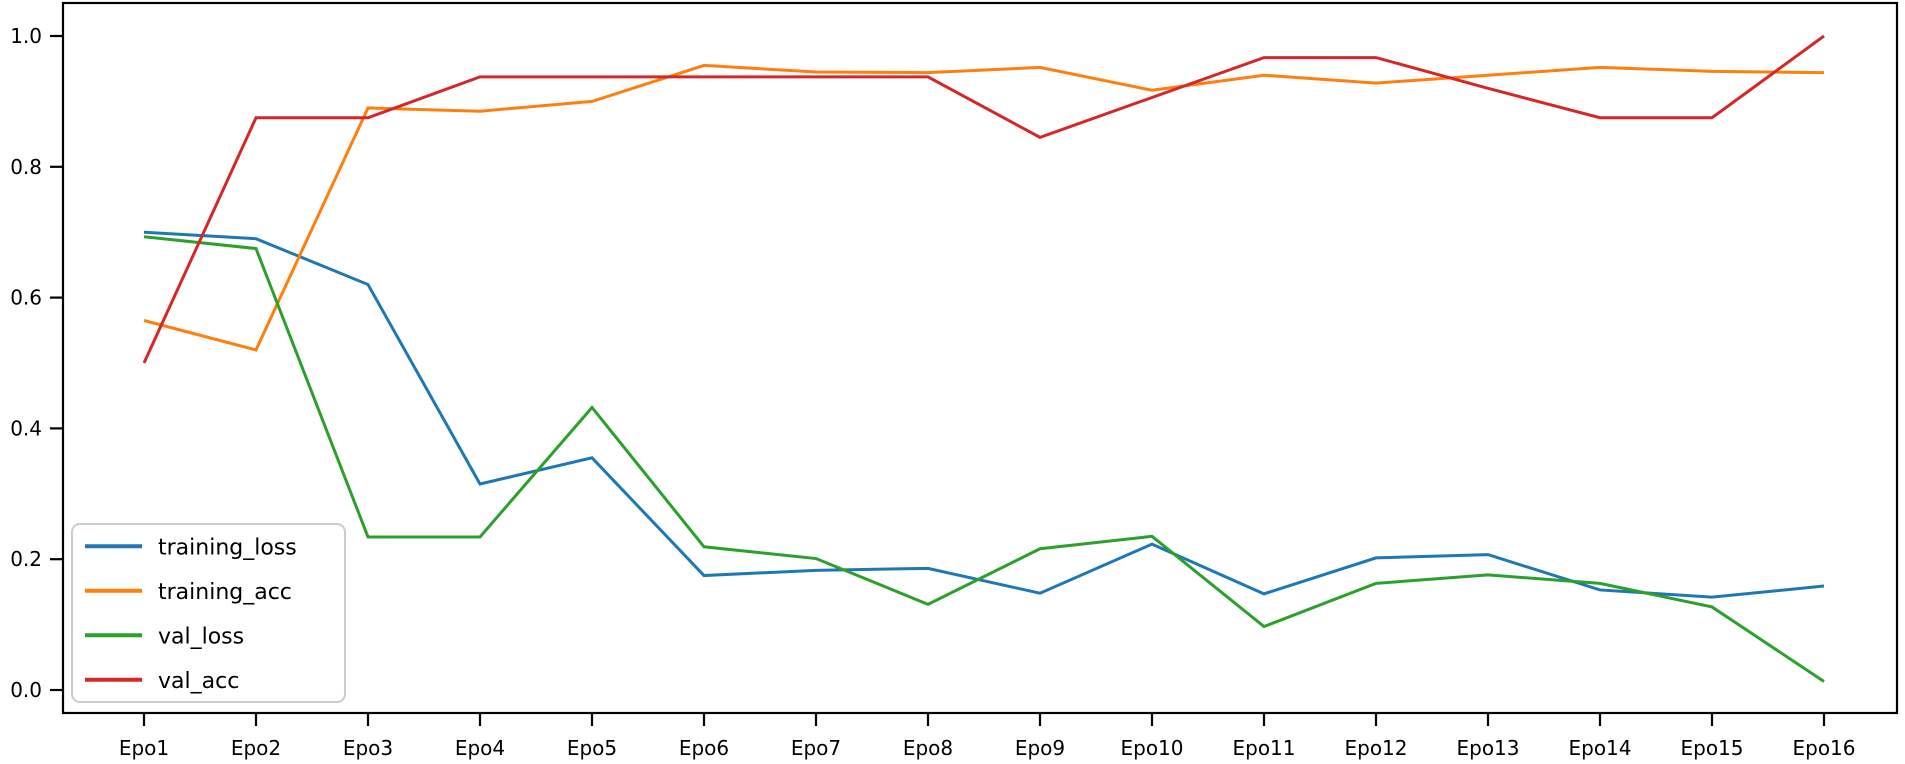 This screenshot has width=1905, height=764. Describe the element at coordinates (1711, 748) in the screenshot. I see `x-axis-tick-label: Epo15` at that location.